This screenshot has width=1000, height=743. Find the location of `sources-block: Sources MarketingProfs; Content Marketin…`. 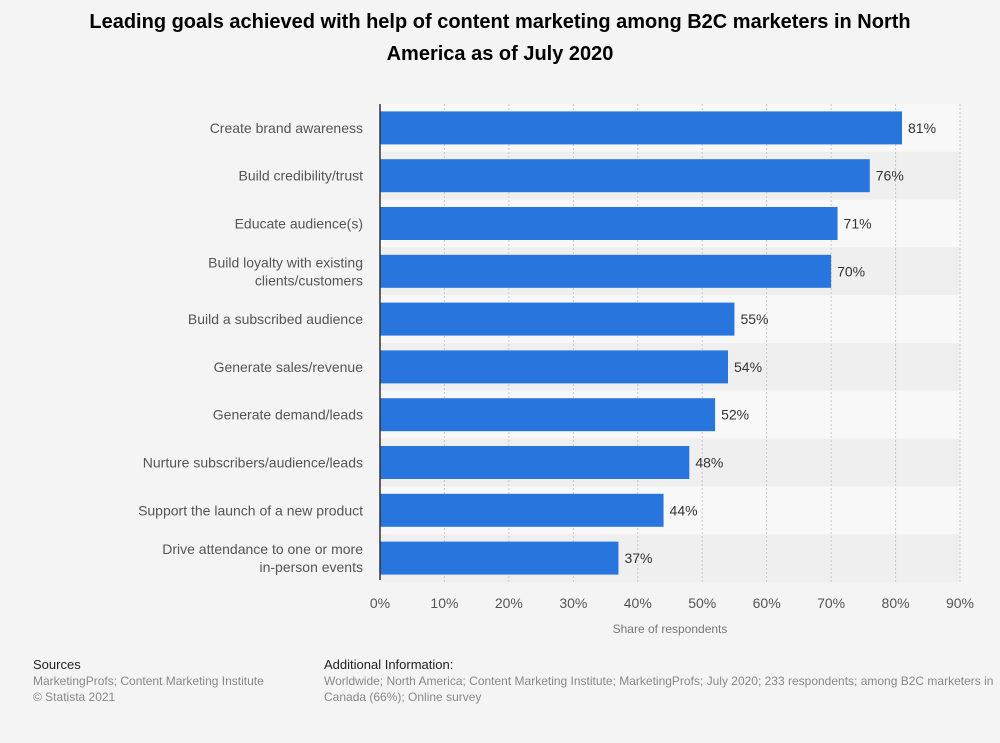

sources-block: Sources MarketingProfs; Content Marketin… is located at coordinates (168, 681).